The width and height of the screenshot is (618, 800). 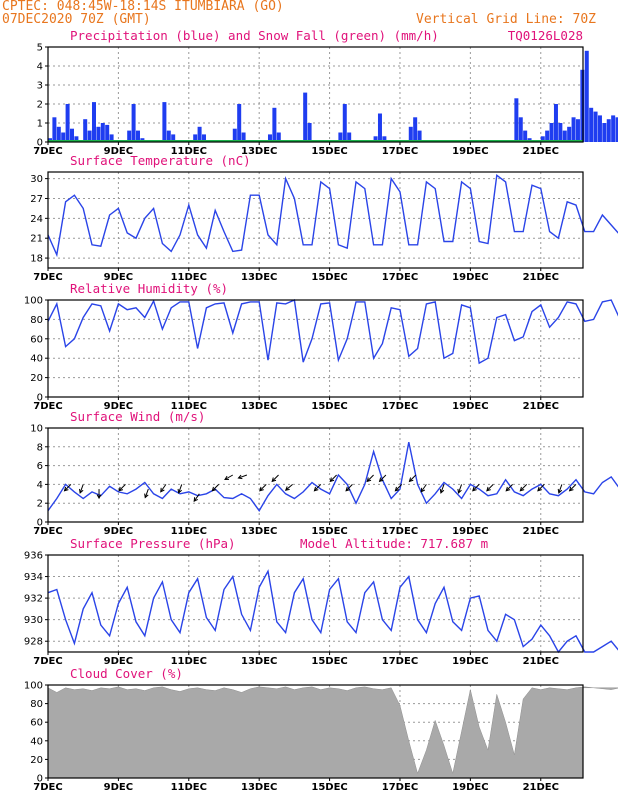 I want to click on pressure-line, so click(x=332, y=611).